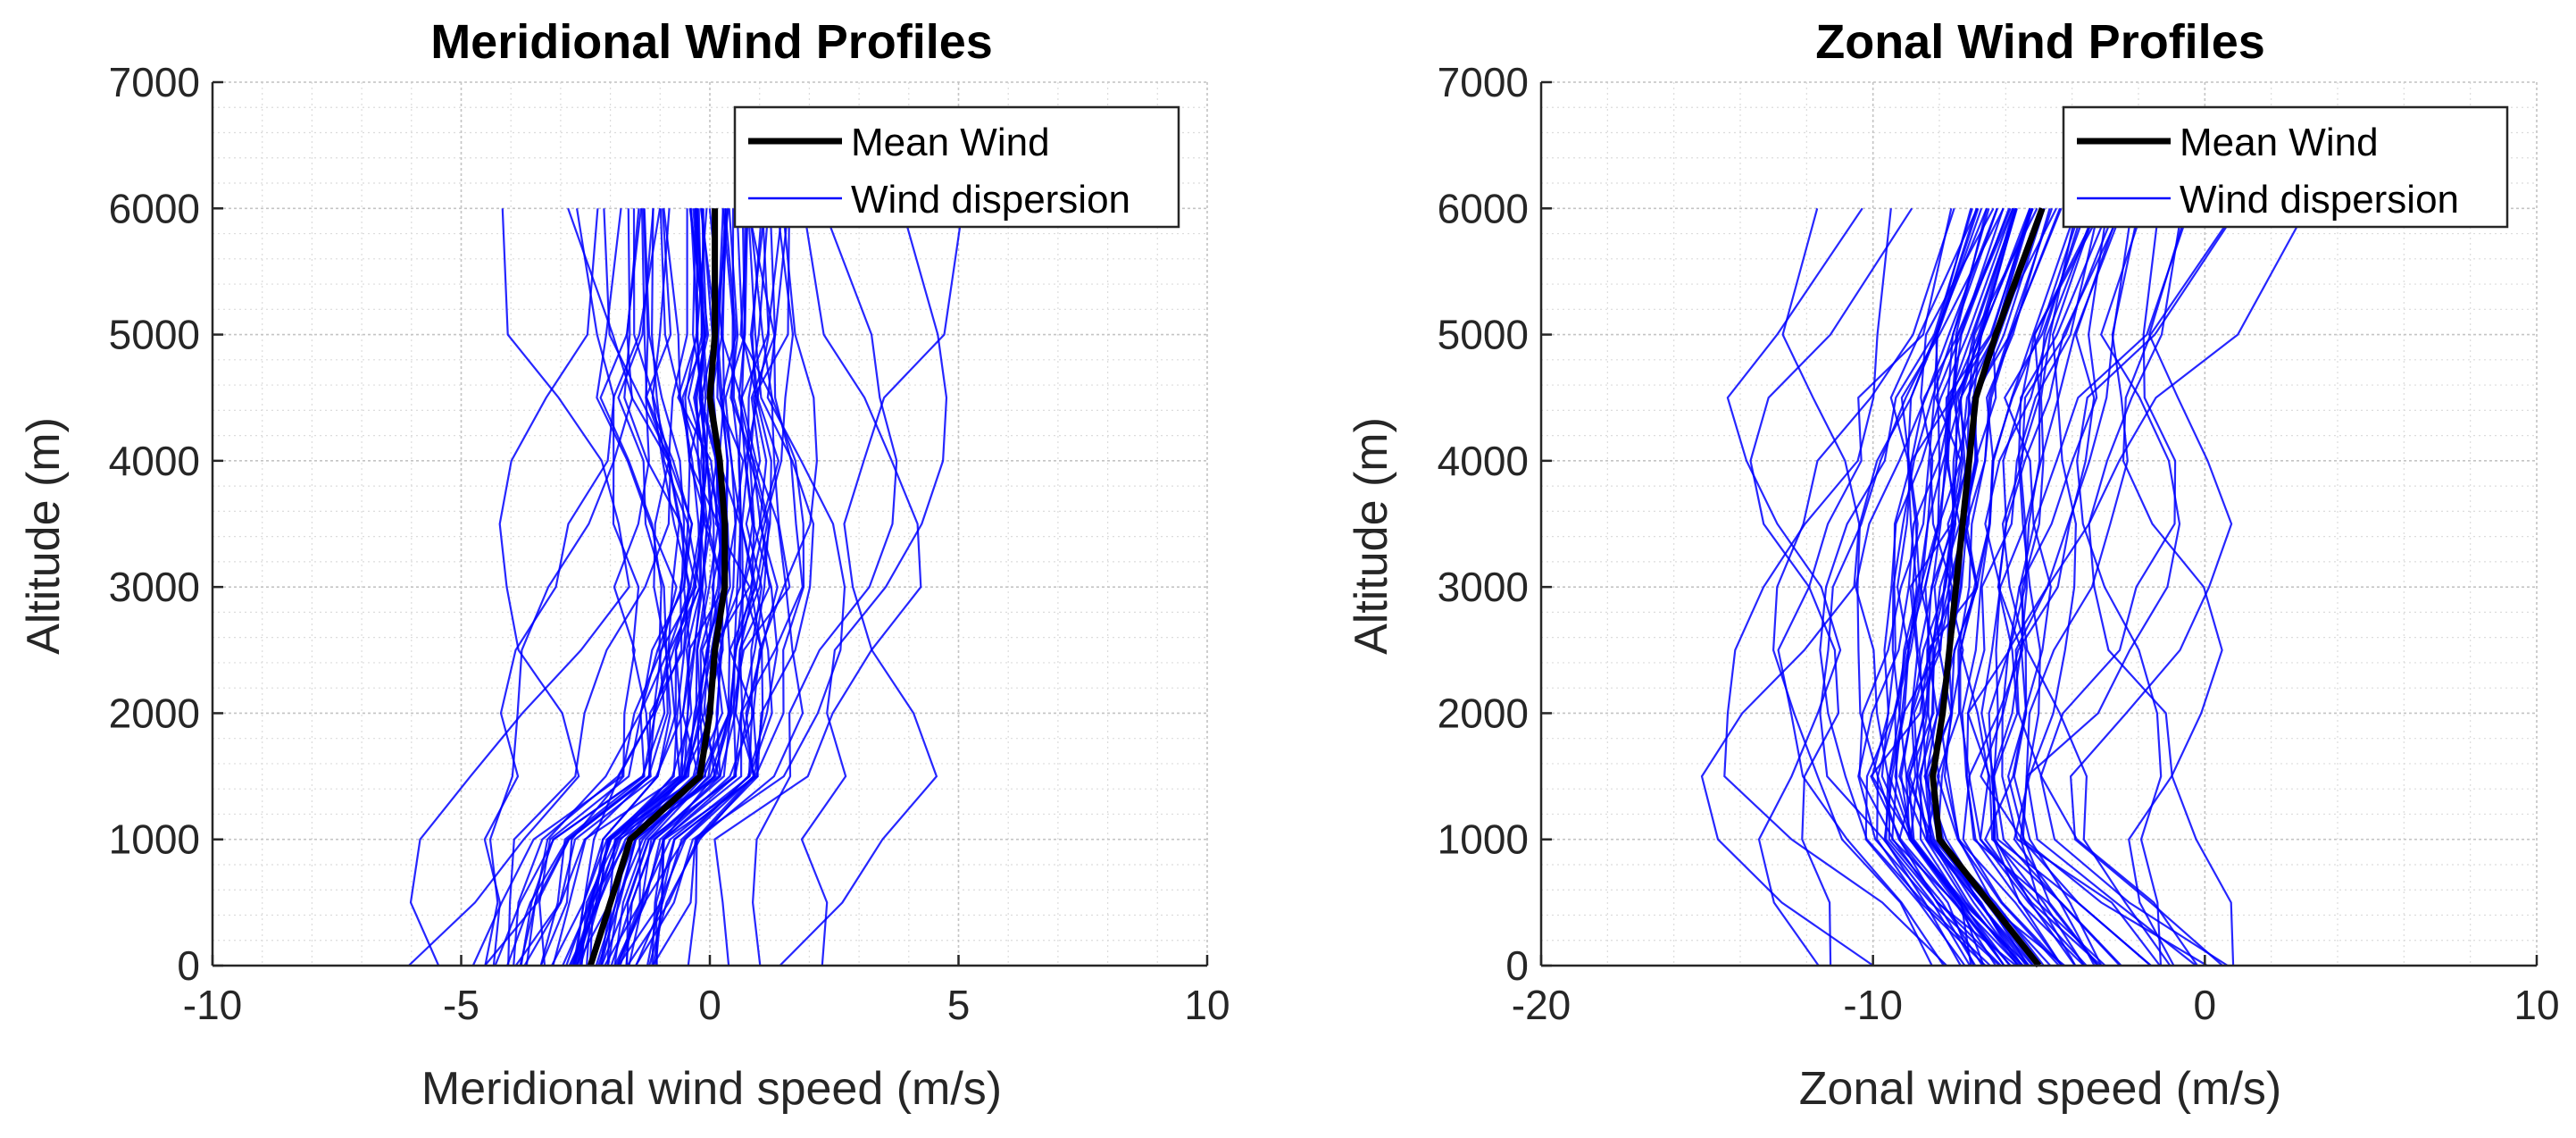 The height and width of the screenshot is (1138, 2576). I want to click on meridional-y-tick-label: 6000, so click(154, 208).